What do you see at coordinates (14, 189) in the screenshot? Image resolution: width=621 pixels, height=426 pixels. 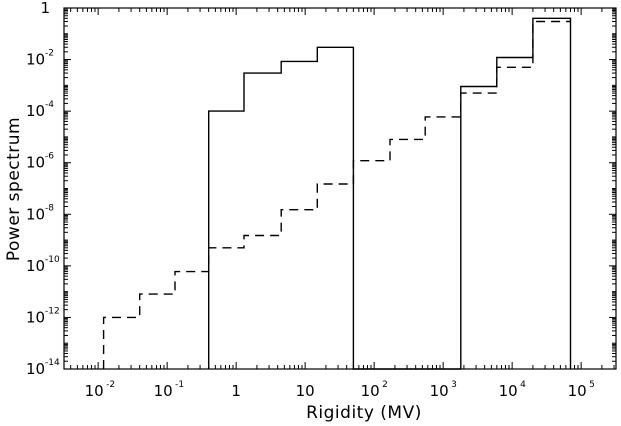 I see `y-axis-title: Power spectrum` at bounding box center [14, 189].